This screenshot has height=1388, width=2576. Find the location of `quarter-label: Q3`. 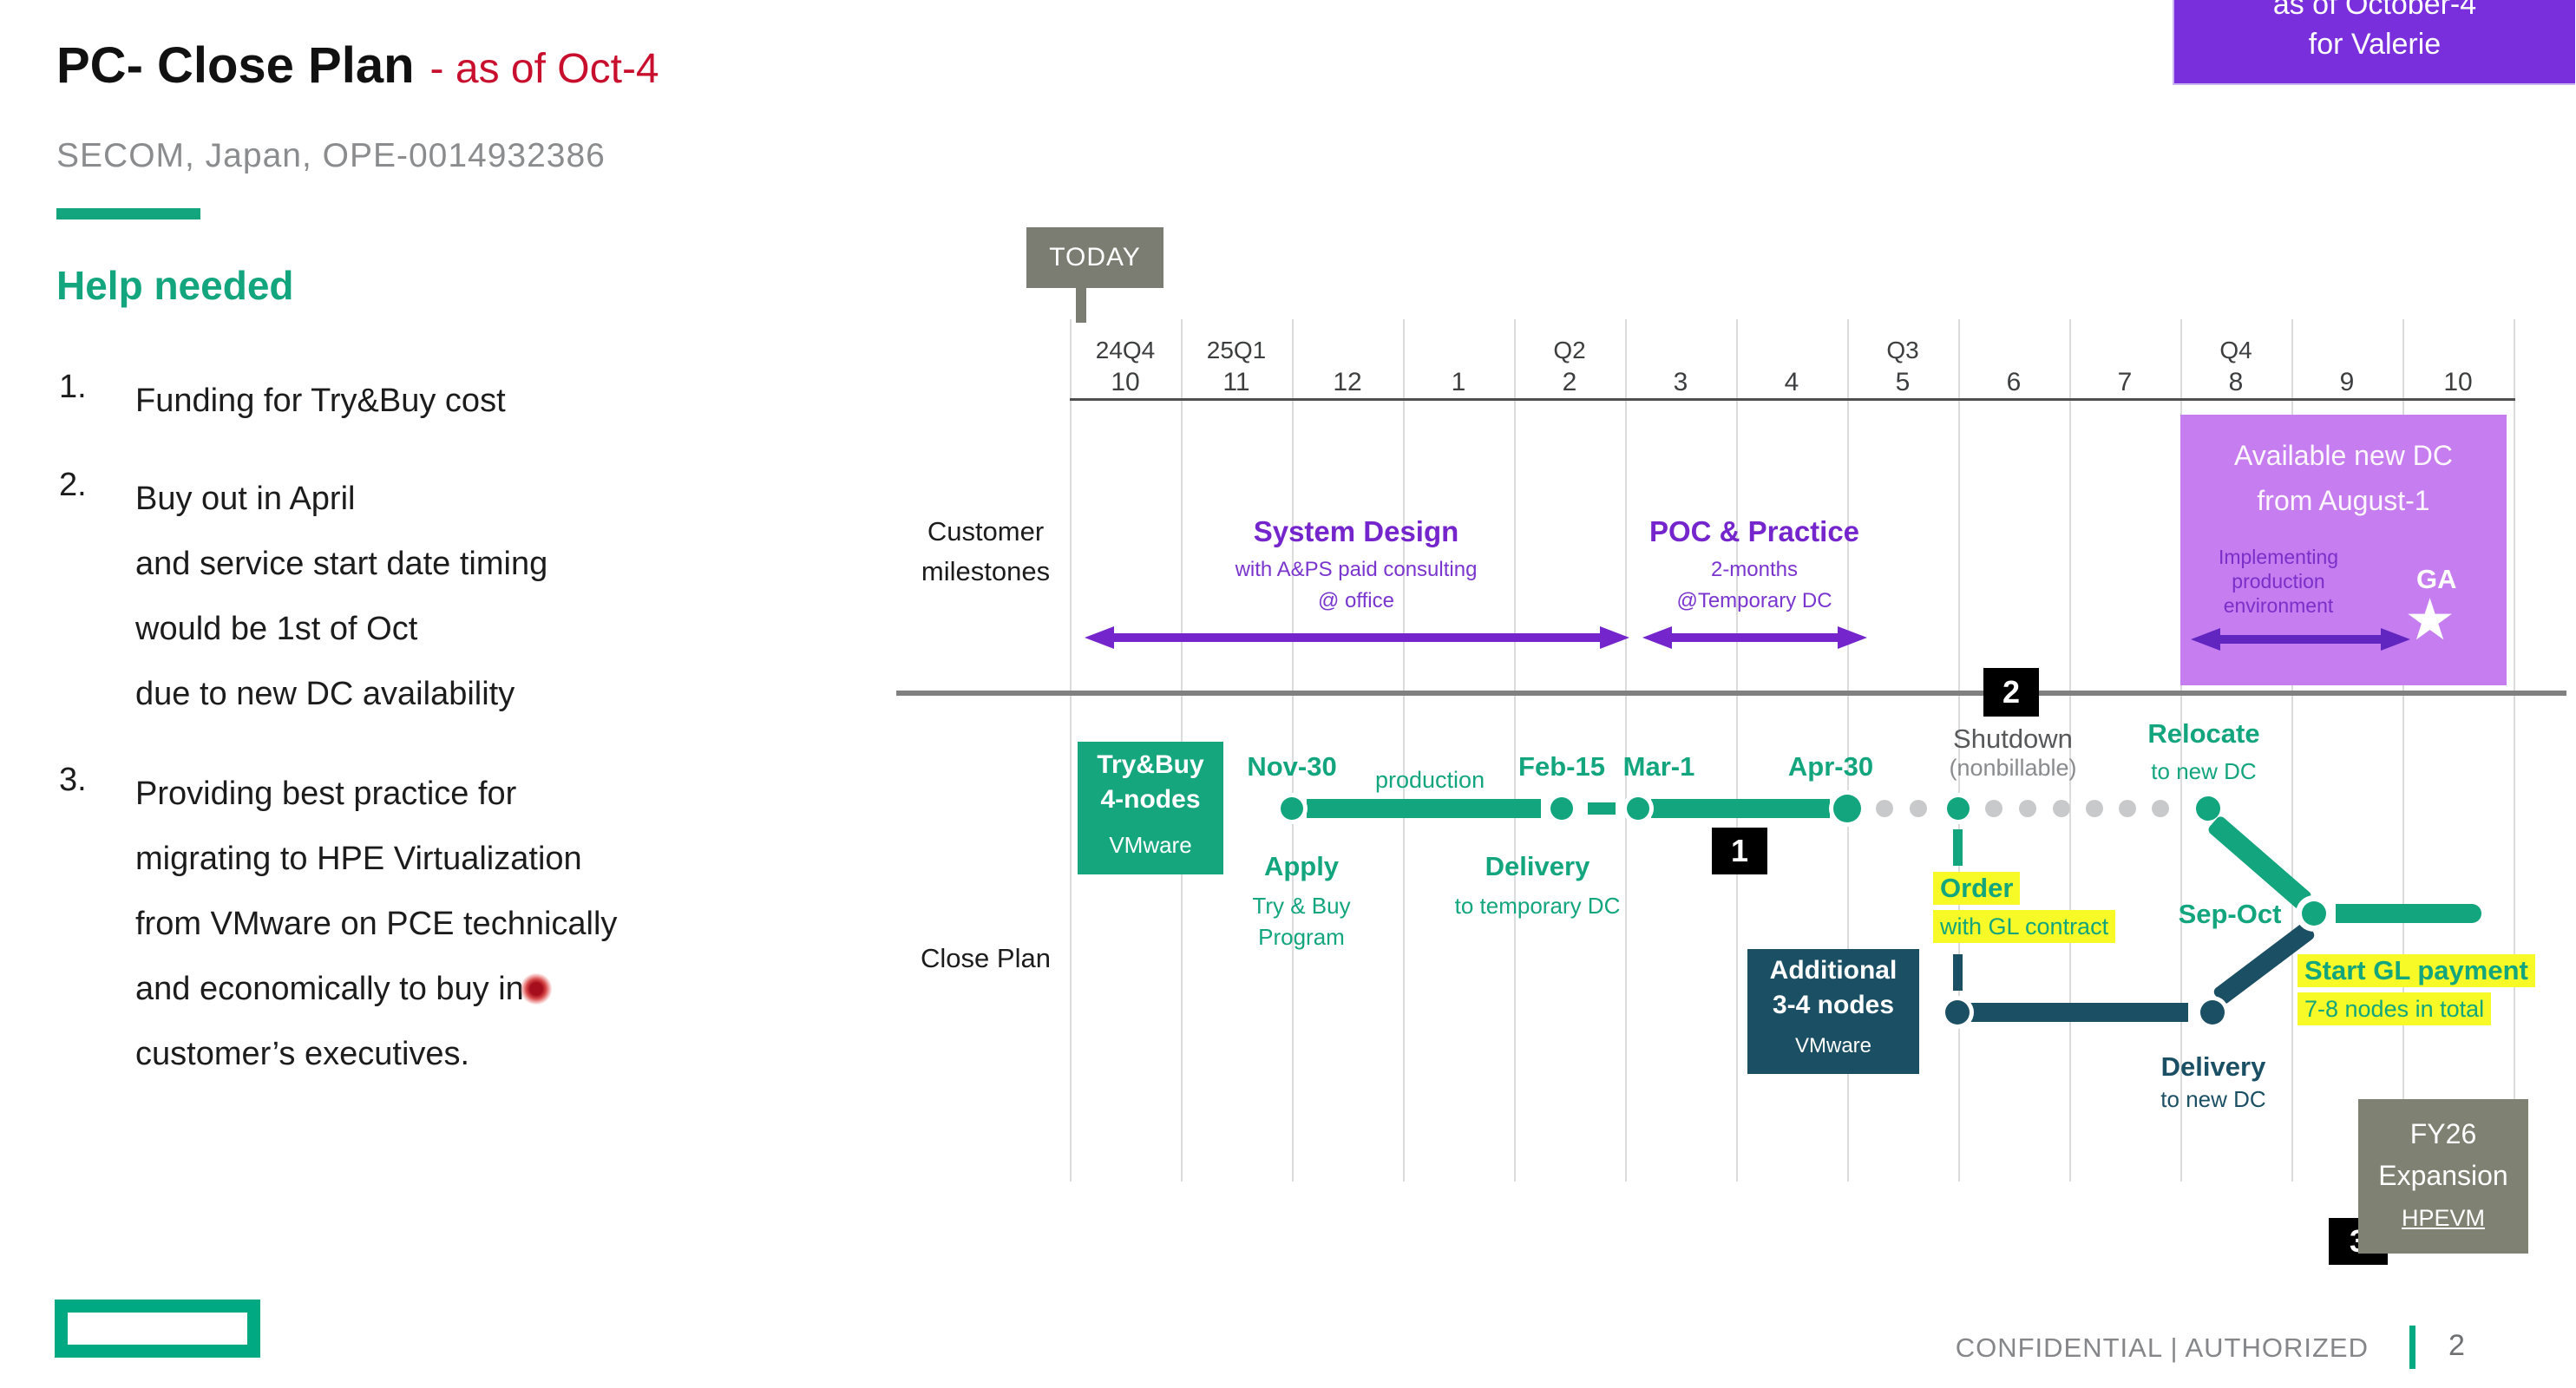

quarter-label: Q3 is located at coordinates (1902, 350).